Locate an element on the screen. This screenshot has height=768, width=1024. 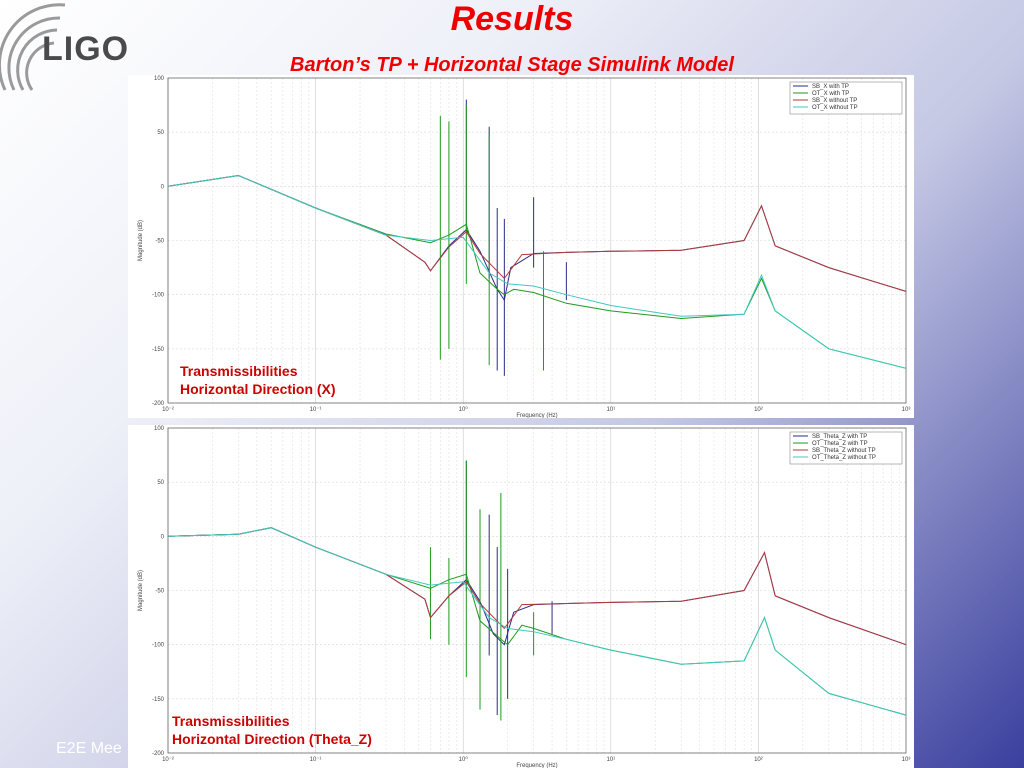
logo-text: LIGO is located at coordinates (86, 49).